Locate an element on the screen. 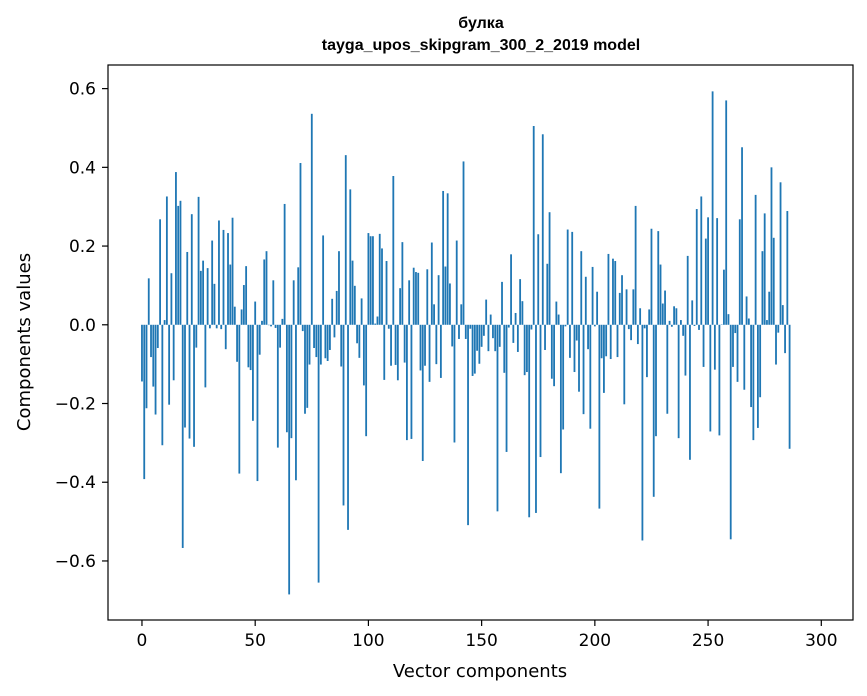  x-axis-ticks: 0 50 100 150 200 250 300 is located at coordinates (487, 635).